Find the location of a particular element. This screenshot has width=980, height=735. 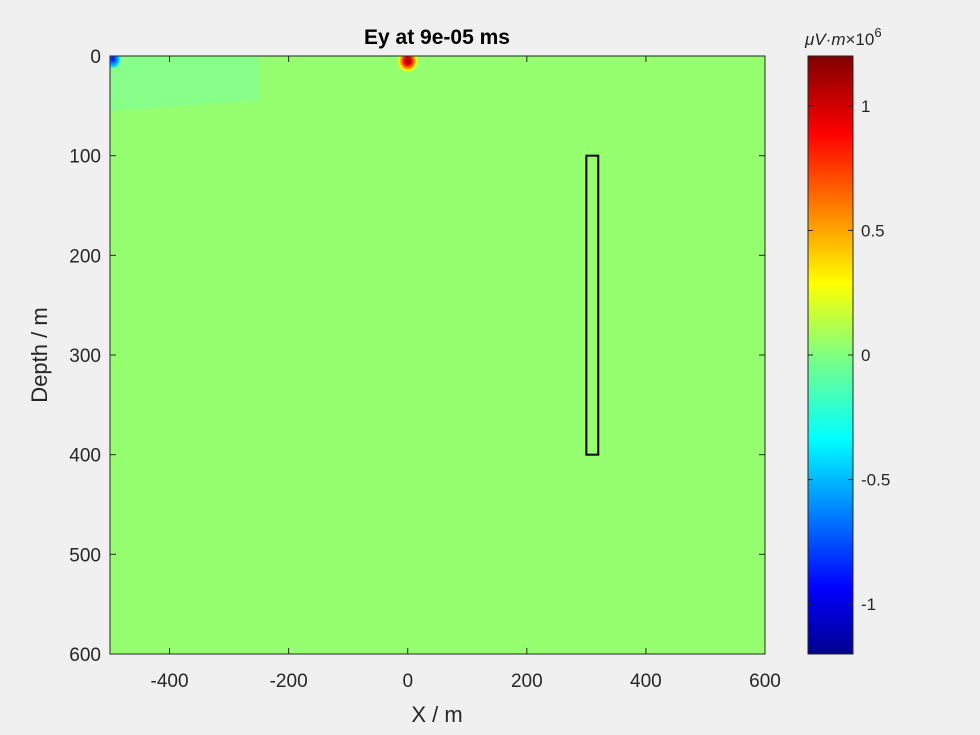

colorbar-units: μV·m×106 is located at coordinates (843, 37).